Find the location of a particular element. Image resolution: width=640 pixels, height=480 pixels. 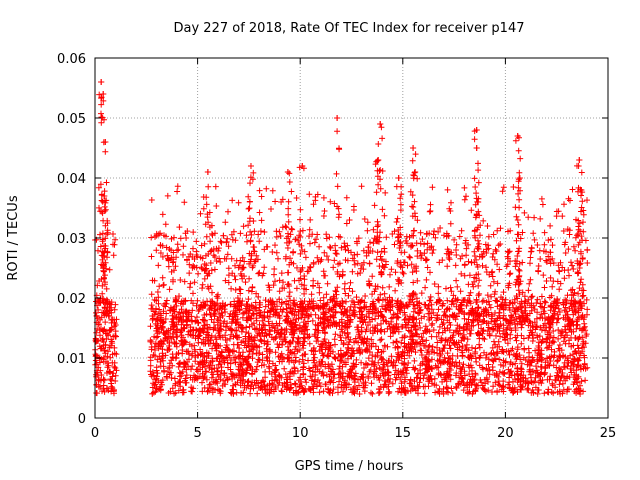

x-tick-label: 15 is located at coordinates (403, 433).